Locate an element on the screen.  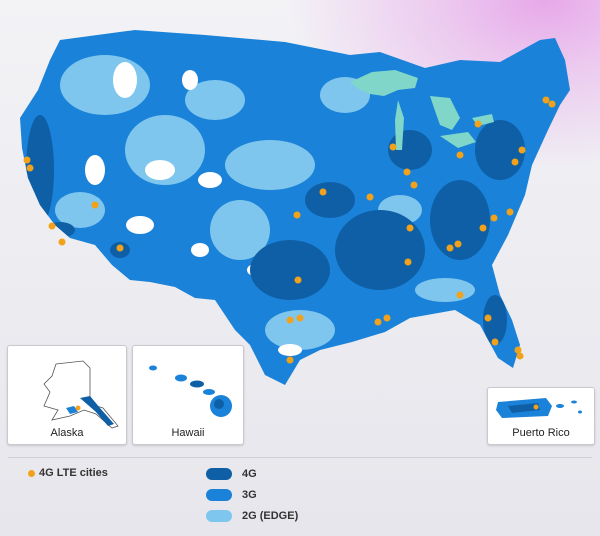
puerto-rico-map is located at coordinates (539, 408).